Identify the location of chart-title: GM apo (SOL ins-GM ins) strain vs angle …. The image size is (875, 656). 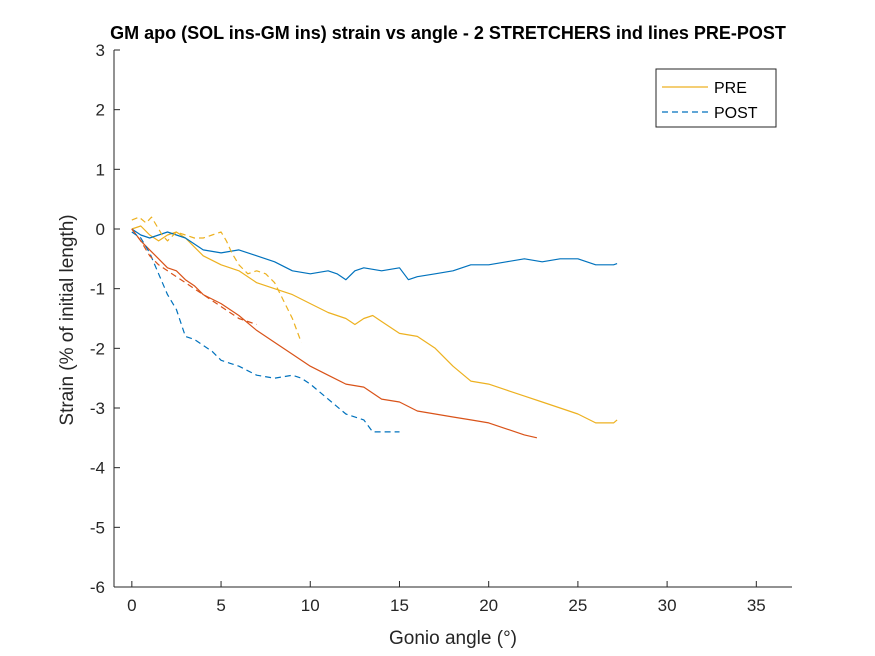
(448, 33).